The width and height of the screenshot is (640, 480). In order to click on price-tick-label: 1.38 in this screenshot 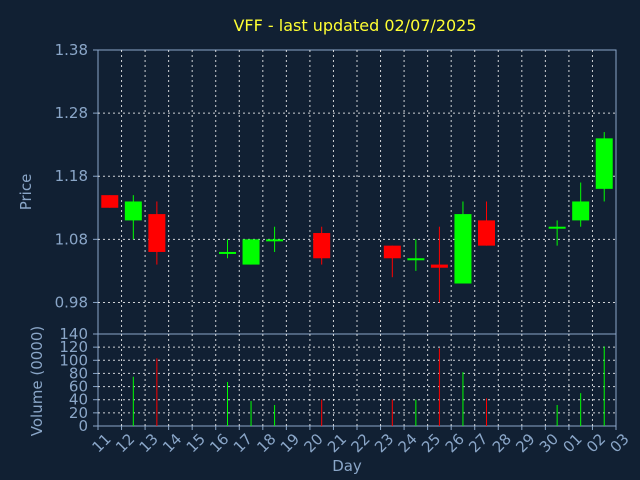, I will do `click(71, 50)`.